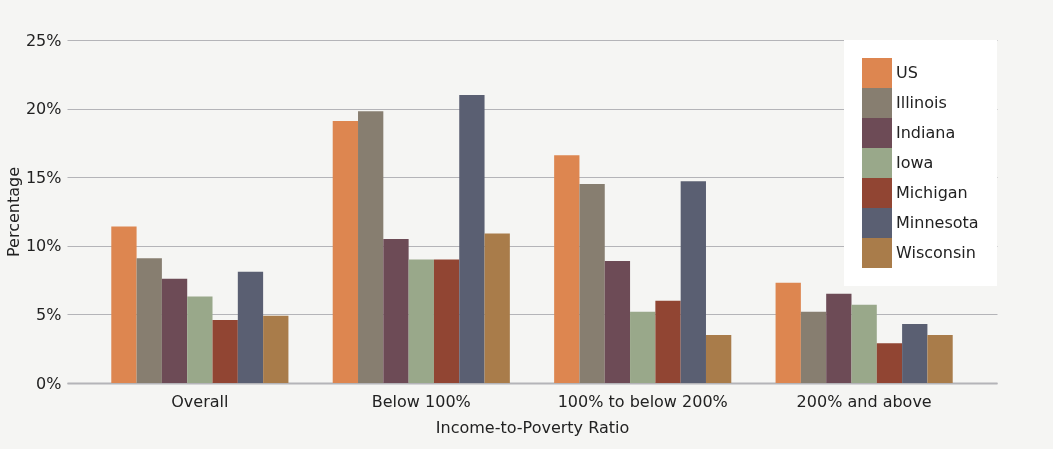 The image size is (1053, 449). I want to click on y-tick-label: 5%, so click(49, 314).